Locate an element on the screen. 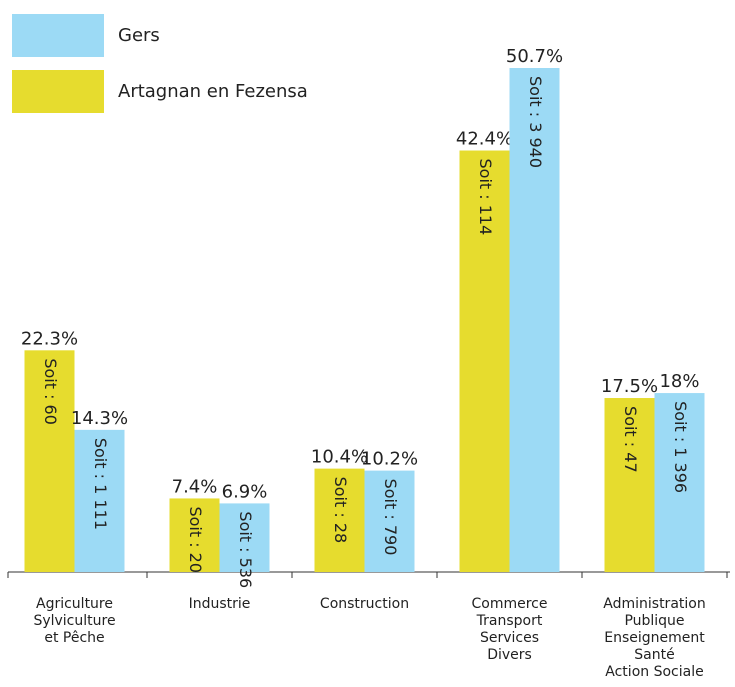  value-label: 7.4% is located at coordinates (195, 486).